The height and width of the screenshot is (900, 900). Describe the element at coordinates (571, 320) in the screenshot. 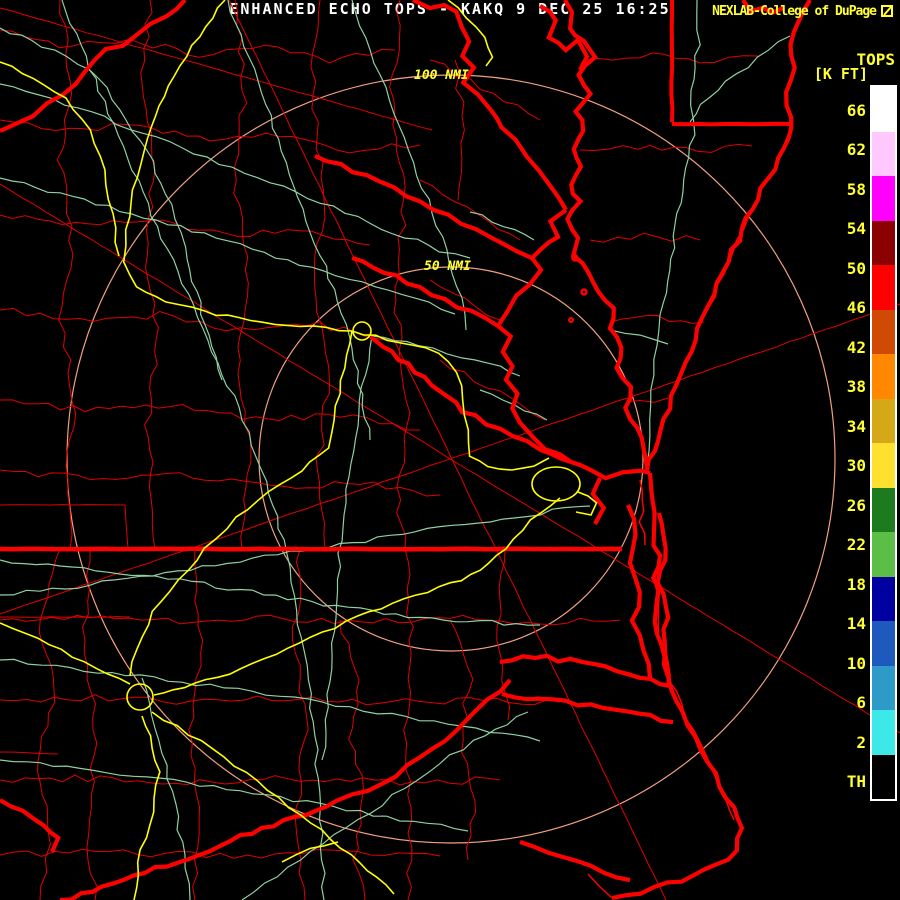

I see `bay-island` at that location.